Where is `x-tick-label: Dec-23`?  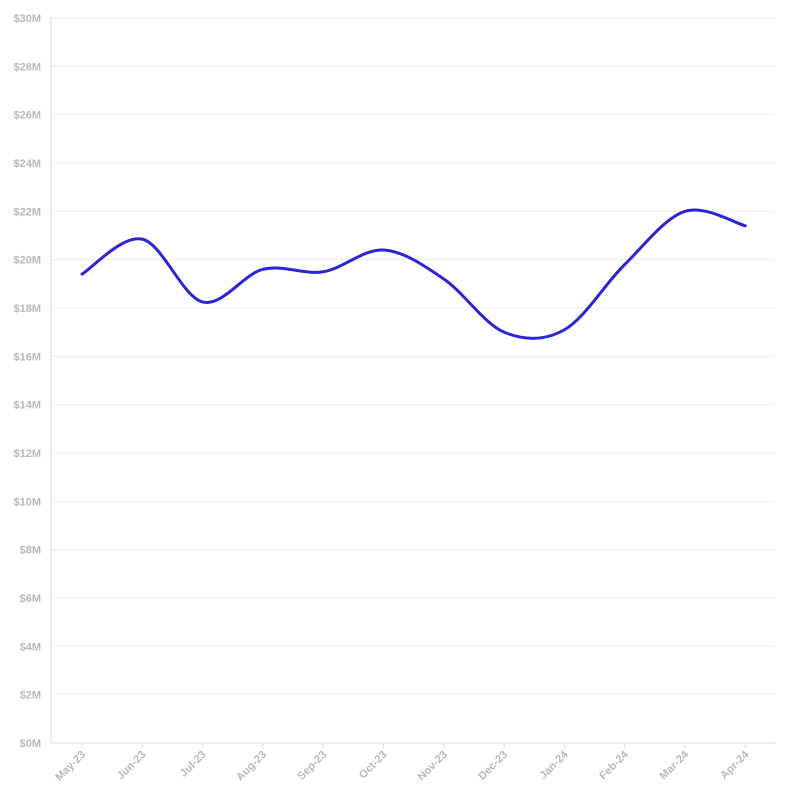
x-tick-label: Dec-23 is located at coordinates (493, 766).